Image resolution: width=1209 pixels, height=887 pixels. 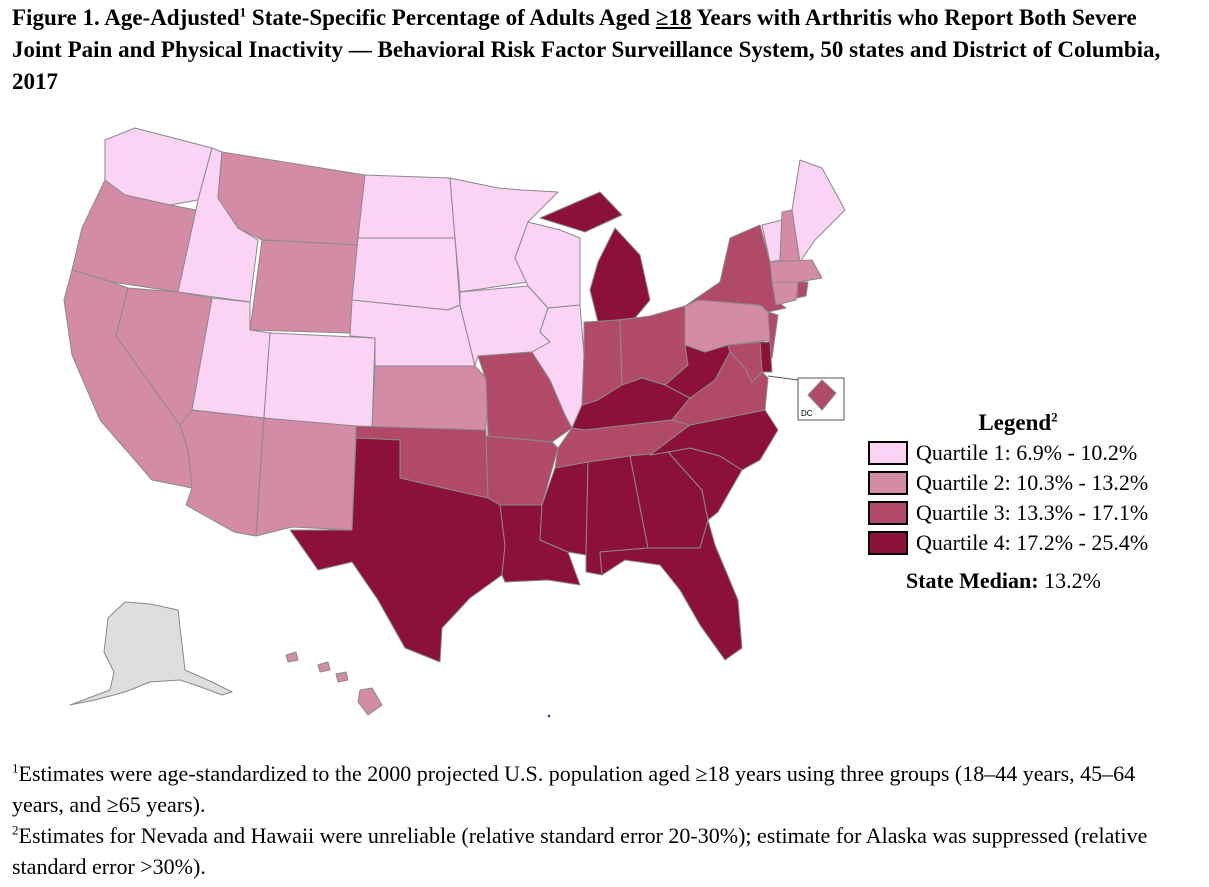 I want to click on state-TX, so click(x=397, y=550).